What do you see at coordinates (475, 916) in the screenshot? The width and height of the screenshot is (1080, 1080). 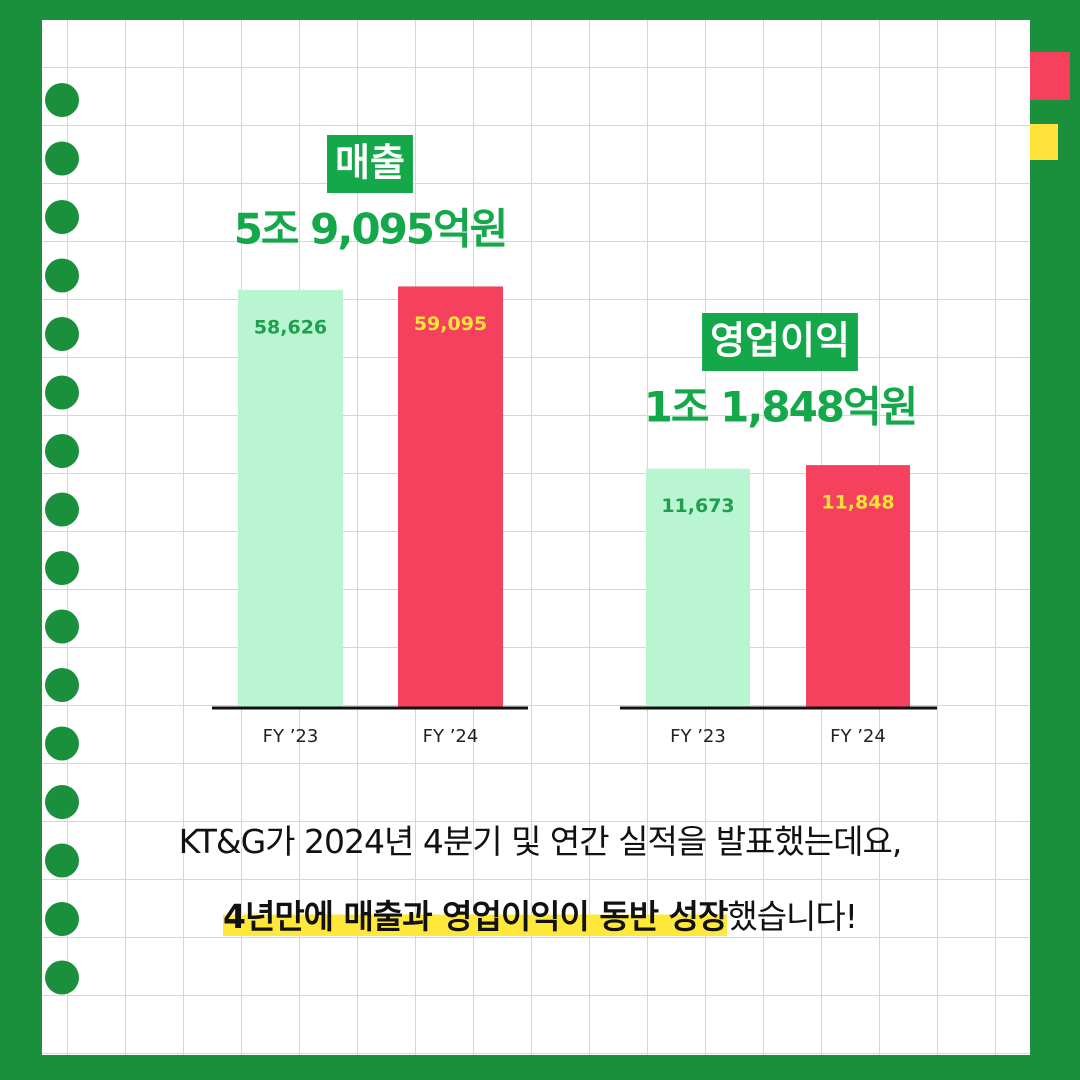 I see `highlight: 4년만에 매출과 영업이익이 동반 성장` at bounding box center [475, 916].